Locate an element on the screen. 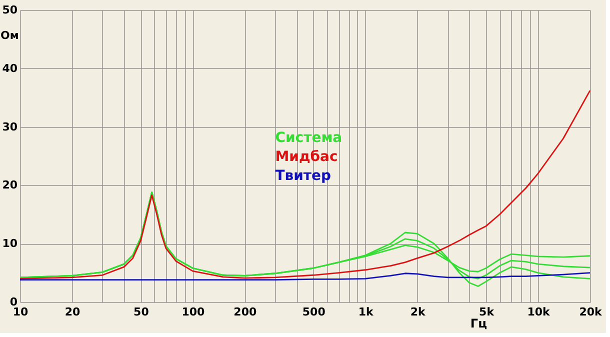 The width and height of the screenshot is (610, 337). y-tick-label: 50 is located at coordinates (10, 10).